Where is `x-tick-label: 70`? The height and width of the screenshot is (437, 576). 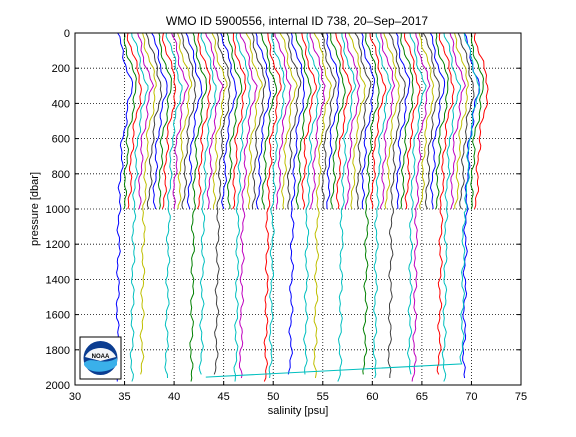 x-tick-label: 70 is located at coordinates (471, 397).